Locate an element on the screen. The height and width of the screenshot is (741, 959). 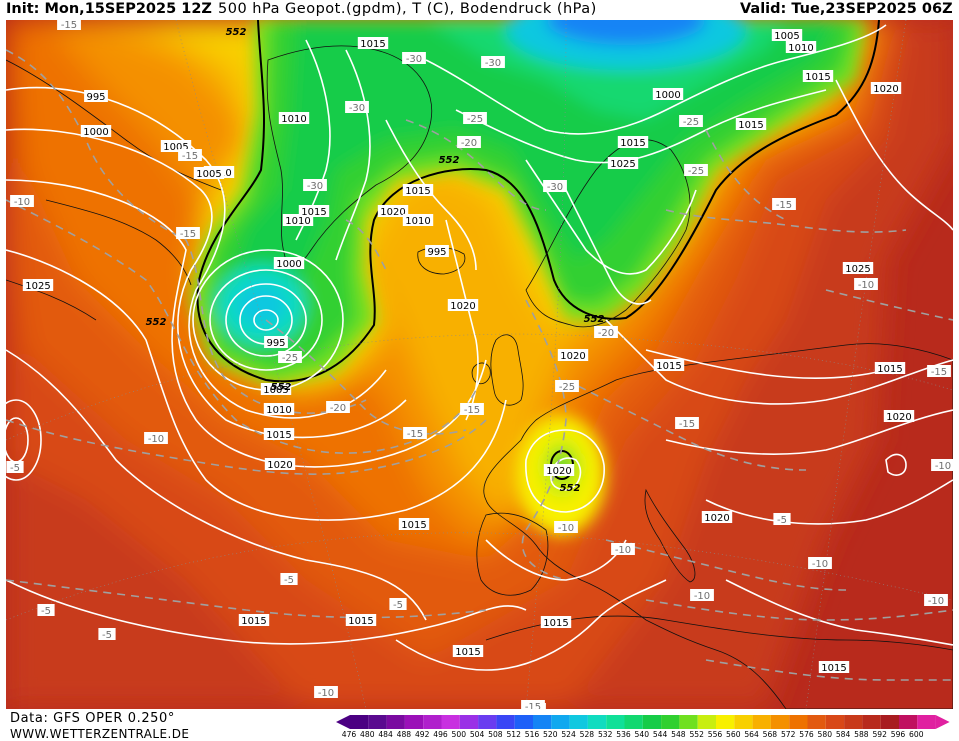
legend-value: 552 is located at coordinates (696, 734).